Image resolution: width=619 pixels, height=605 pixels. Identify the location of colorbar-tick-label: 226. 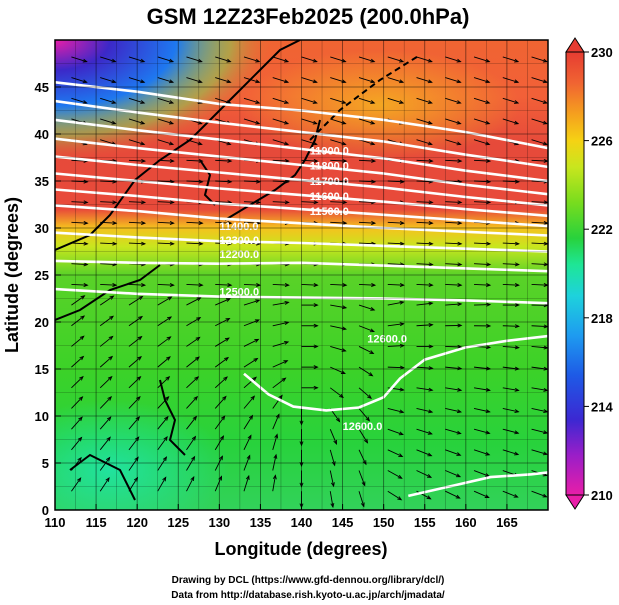
(602, 141).